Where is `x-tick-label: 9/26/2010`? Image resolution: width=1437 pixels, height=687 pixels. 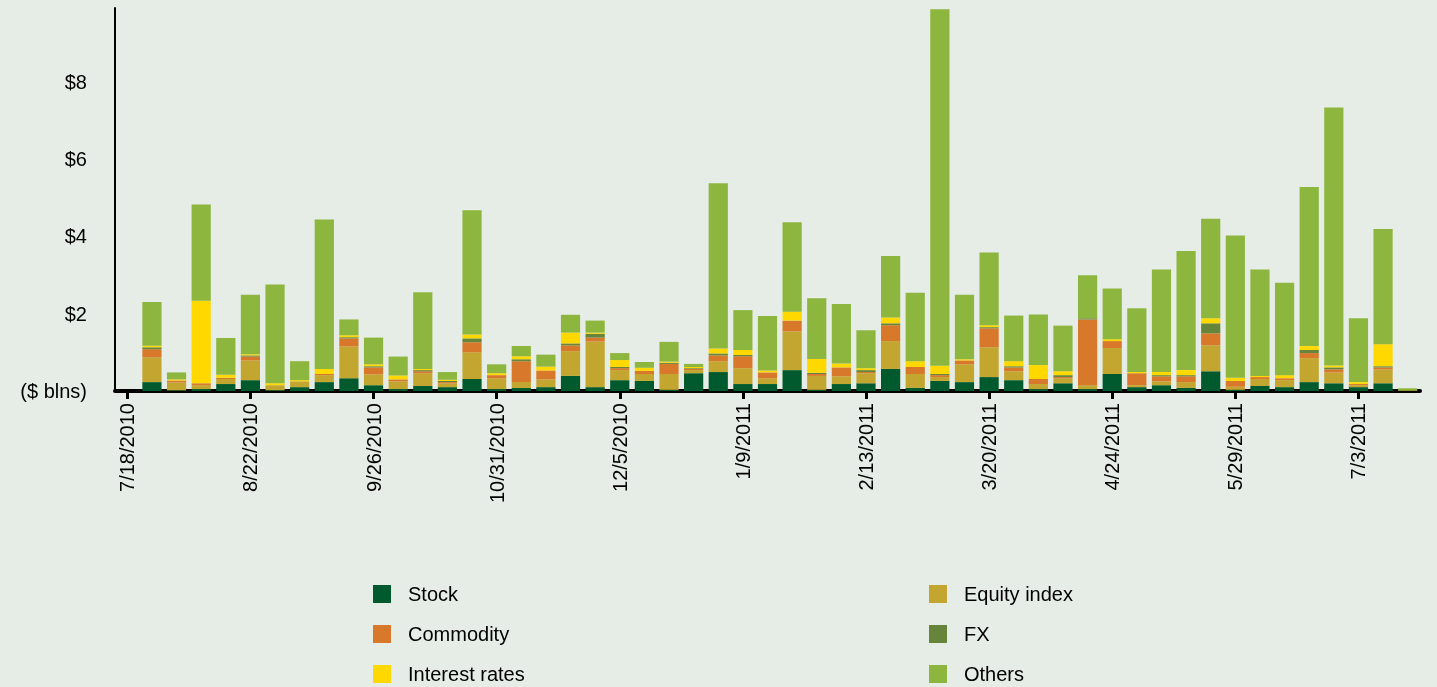 x-tick-label: 9/26/2010 is located at coordinates (373, 447).